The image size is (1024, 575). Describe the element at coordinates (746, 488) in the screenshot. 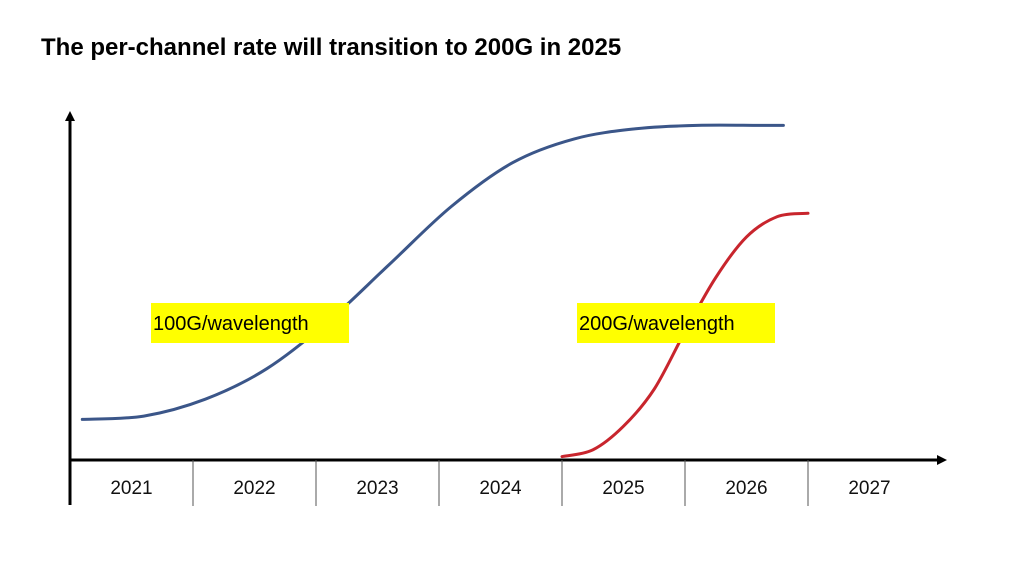

I see `x-tick-label: 2026` at that location.